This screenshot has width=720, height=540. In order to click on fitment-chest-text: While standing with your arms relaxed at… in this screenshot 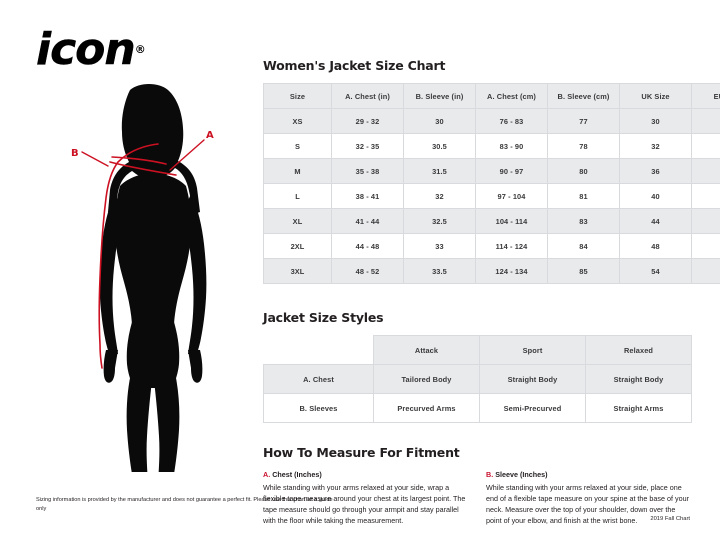, I will do `click(364, 504)`.